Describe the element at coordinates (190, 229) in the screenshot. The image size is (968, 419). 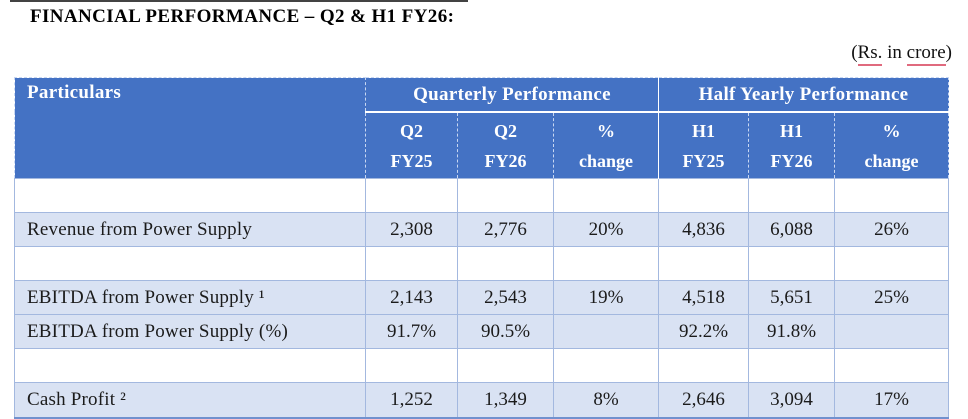
I see `cell-label: Revenue from Power Supply` at that location.